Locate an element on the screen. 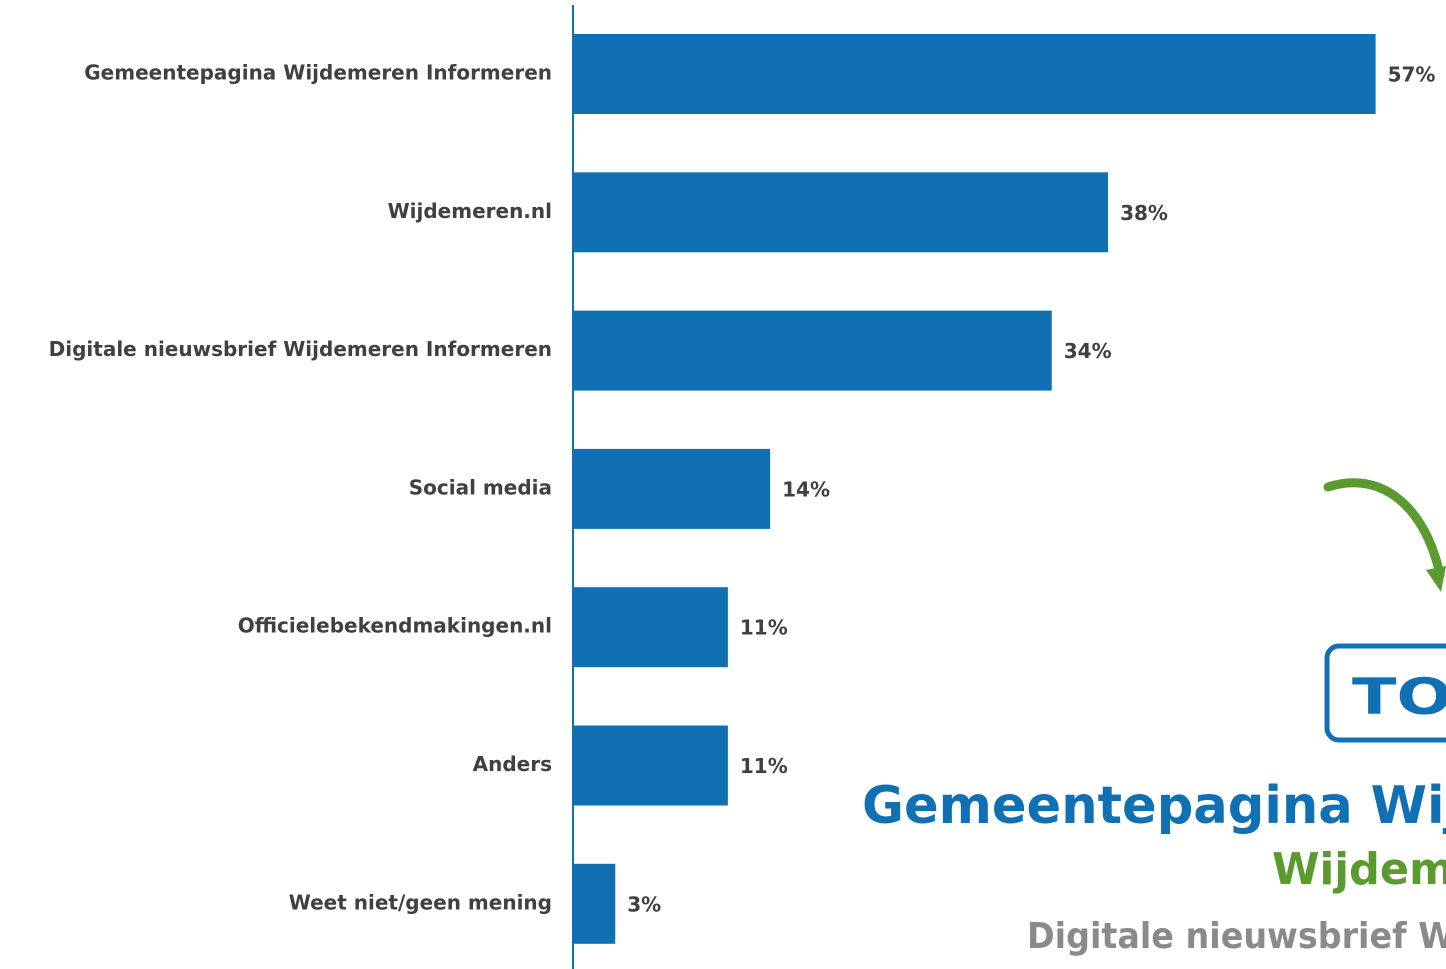 The image size is (1446, 969). value-label: 3% is located at coordinates (644, 904).